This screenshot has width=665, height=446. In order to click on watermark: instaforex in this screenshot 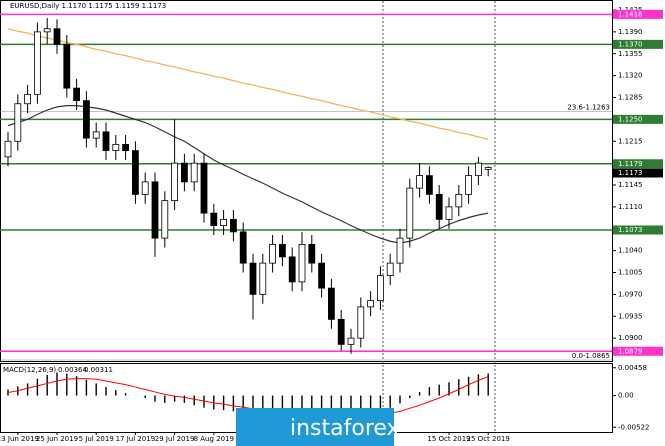, I will do `click(318, 427)`.